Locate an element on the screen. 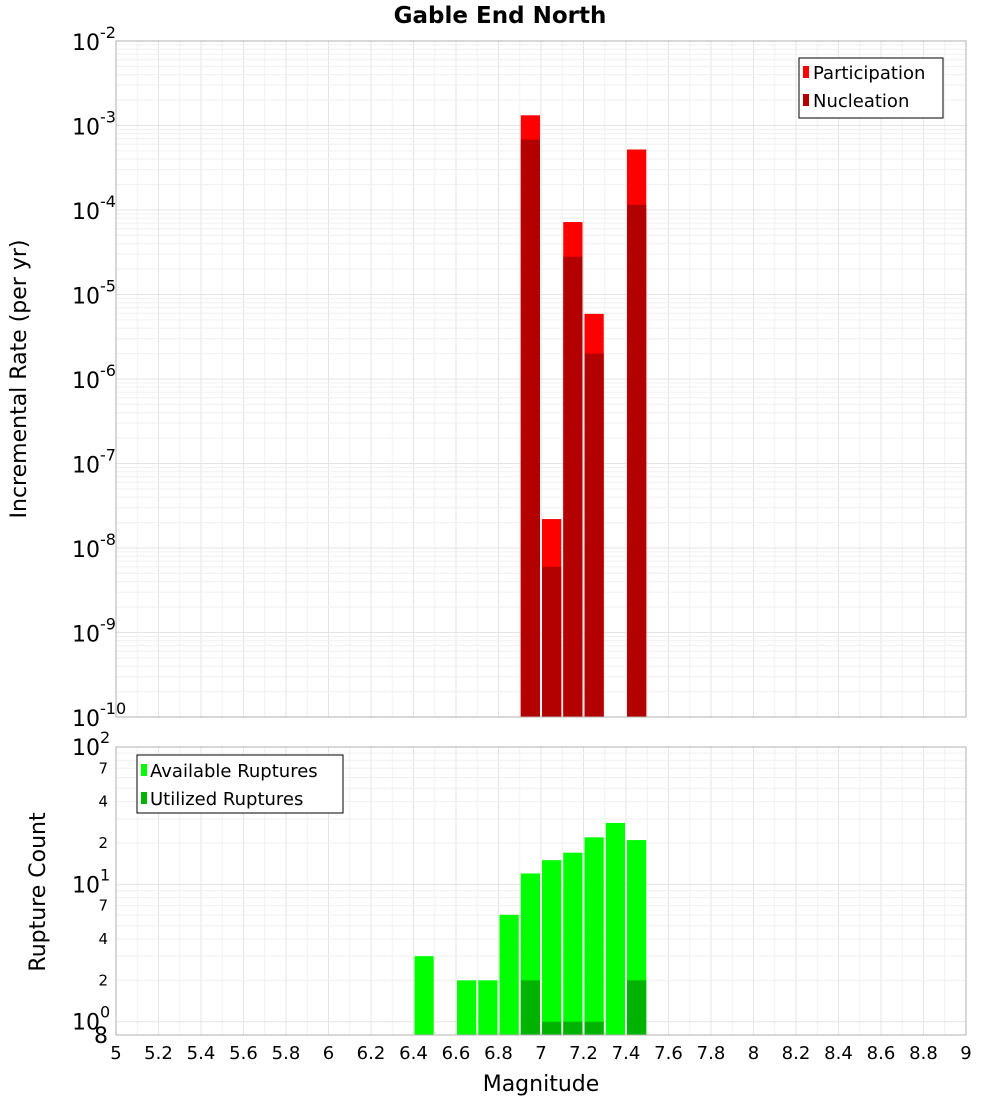 This screenshot has height=1100, width=1000. x-tick-label: 6 is located at coordinates (328, 1053).